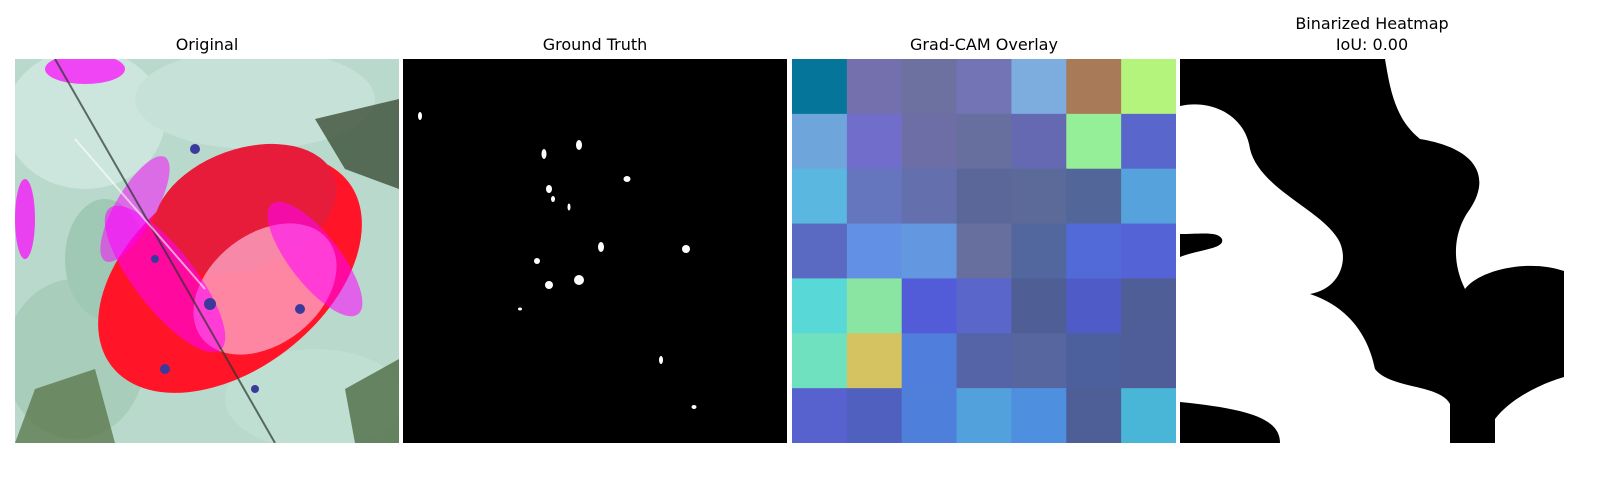 This screenshot has width=1600, height=500. I want to click on gradcam-title: Grad-CAM Overlay, so click(984, 44).